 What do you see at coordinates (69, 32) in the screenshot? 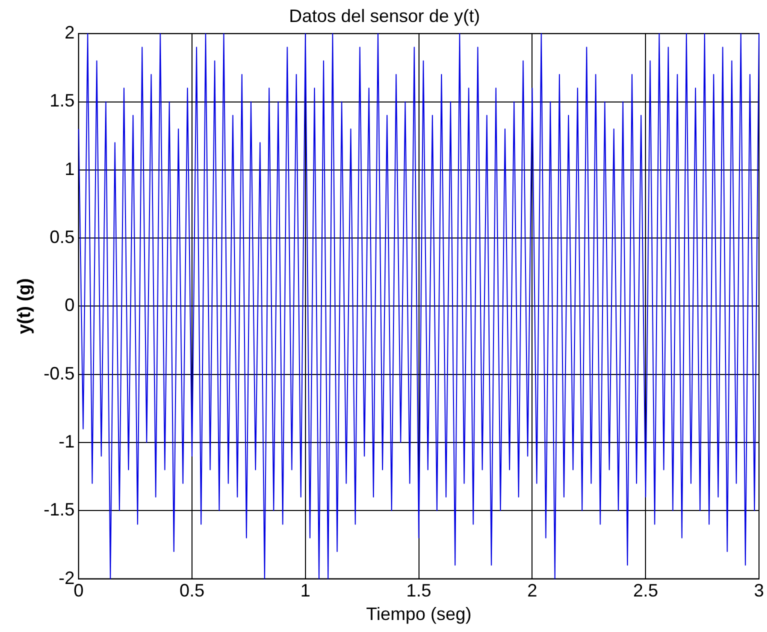
I see `y-tick-label: 2` at bounding box center [69, 32].